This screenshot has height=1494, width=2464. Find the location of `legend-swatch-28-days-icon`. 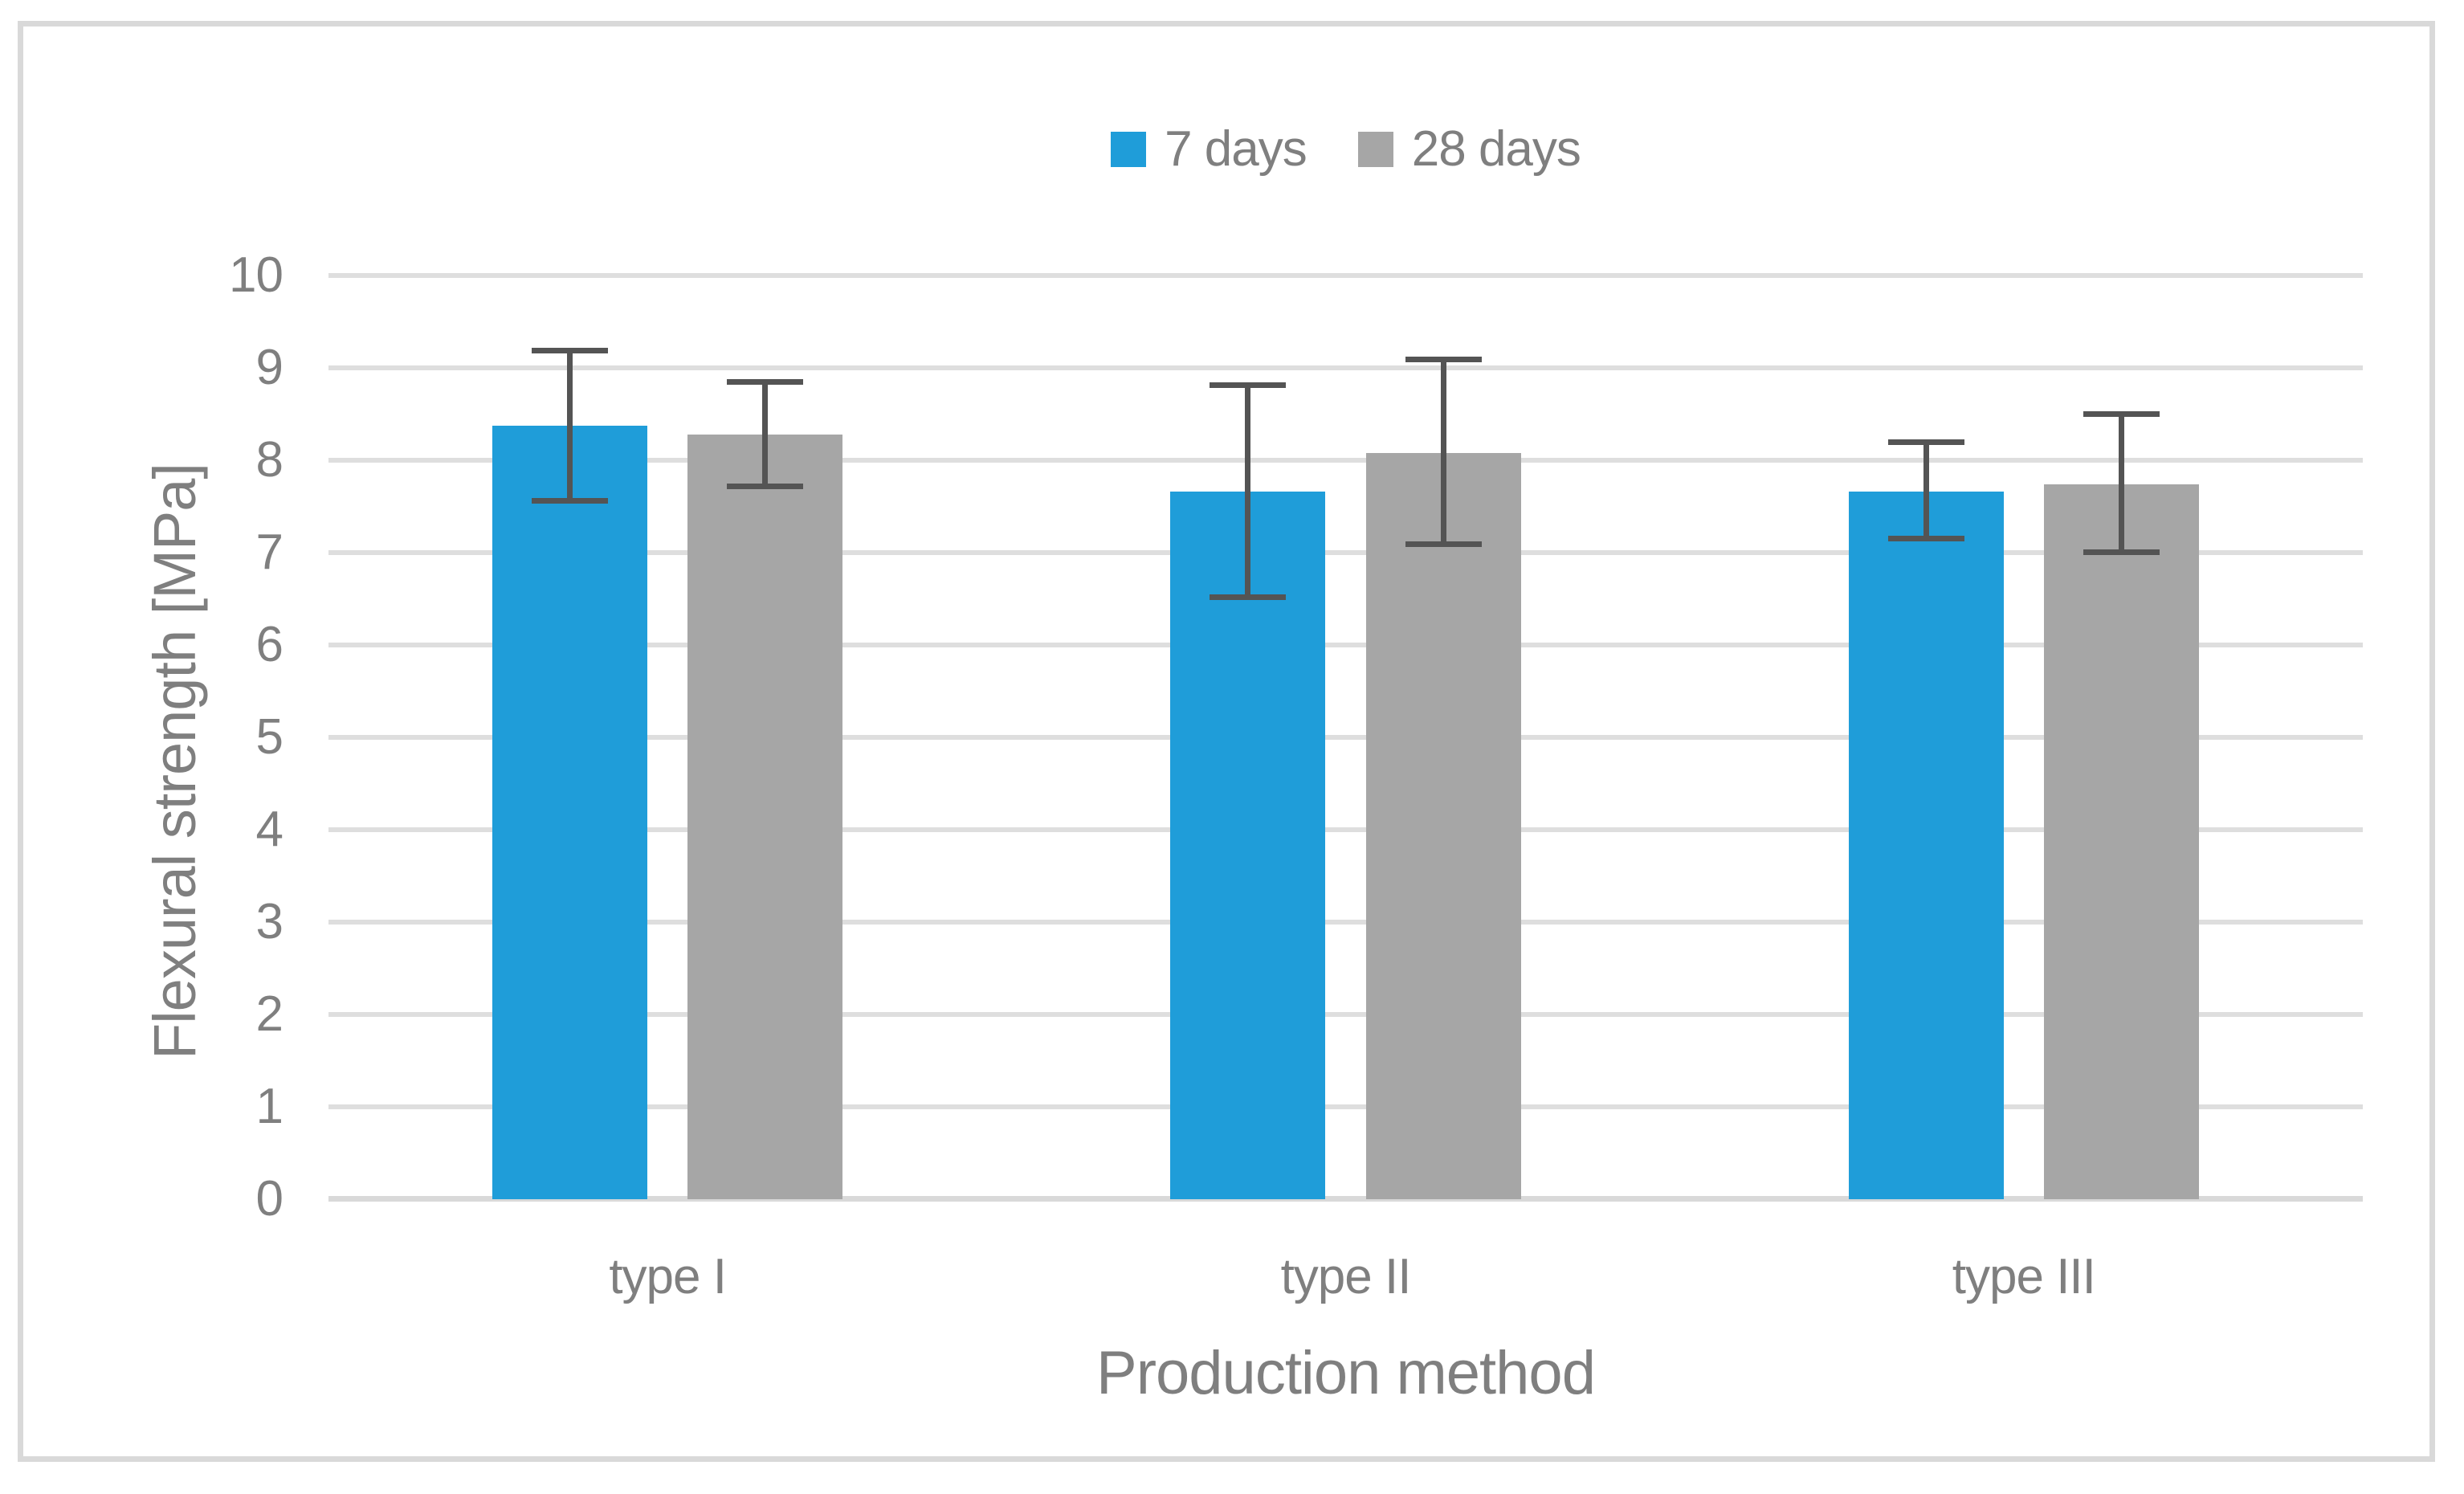

legend-swatch-28-days-icon is located at coordinates (1375, 149).